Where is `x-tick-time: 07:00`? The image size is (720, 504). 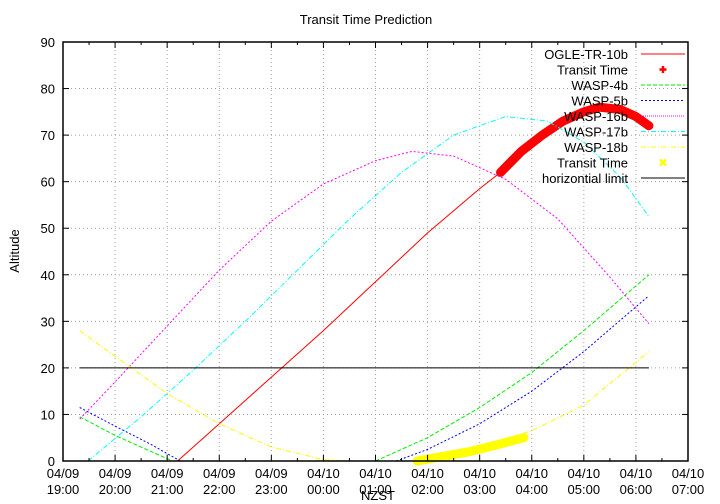
x-tick-time: 07:00 is located at coordinates (688, 489).